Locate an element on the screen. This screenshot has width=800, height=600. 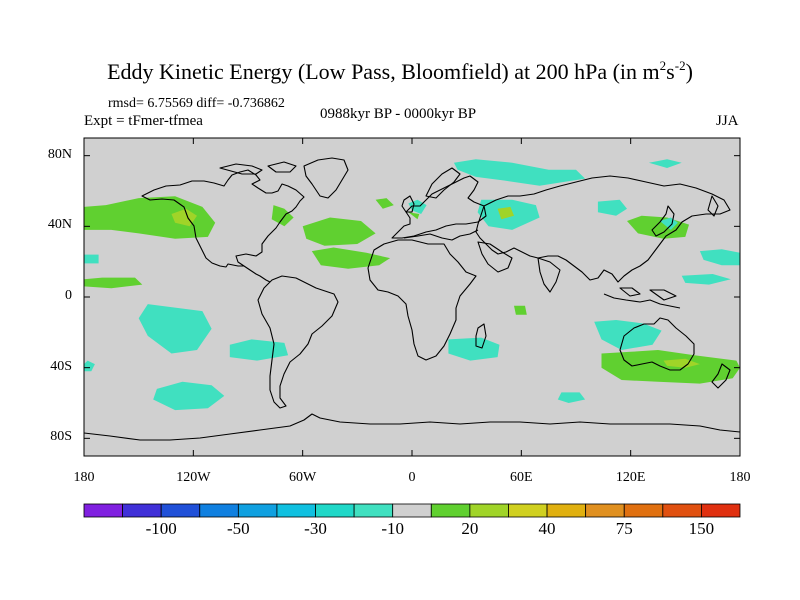
anomaly-mongolia-negative is located at coordinates (612, 207).